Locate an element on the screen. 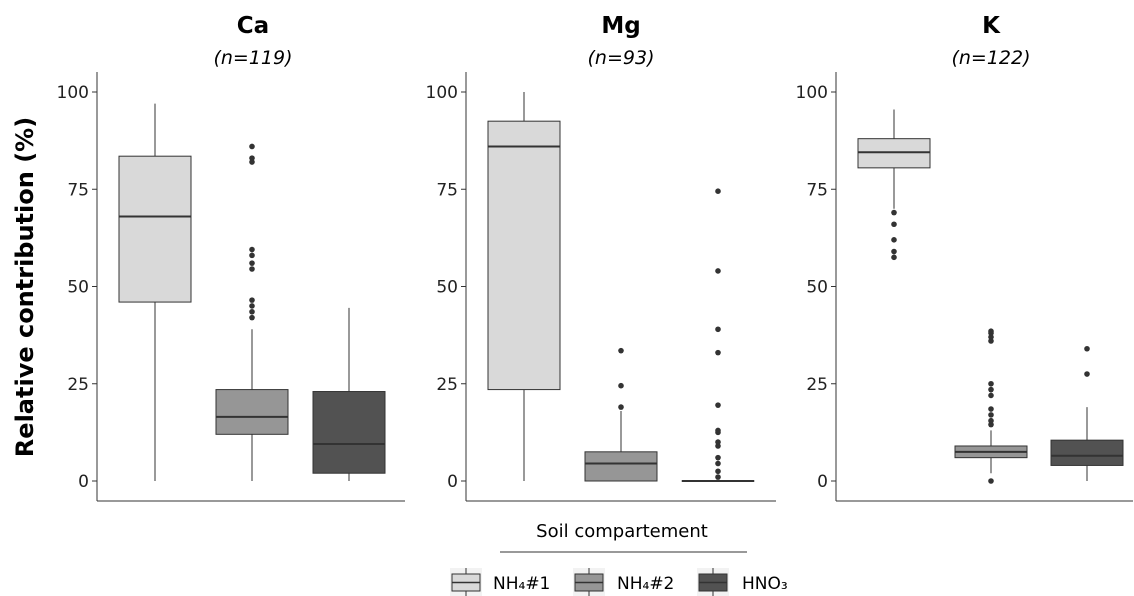  y-axis-title-group: Relative contribution (%) is located at coordinates (25, 287).